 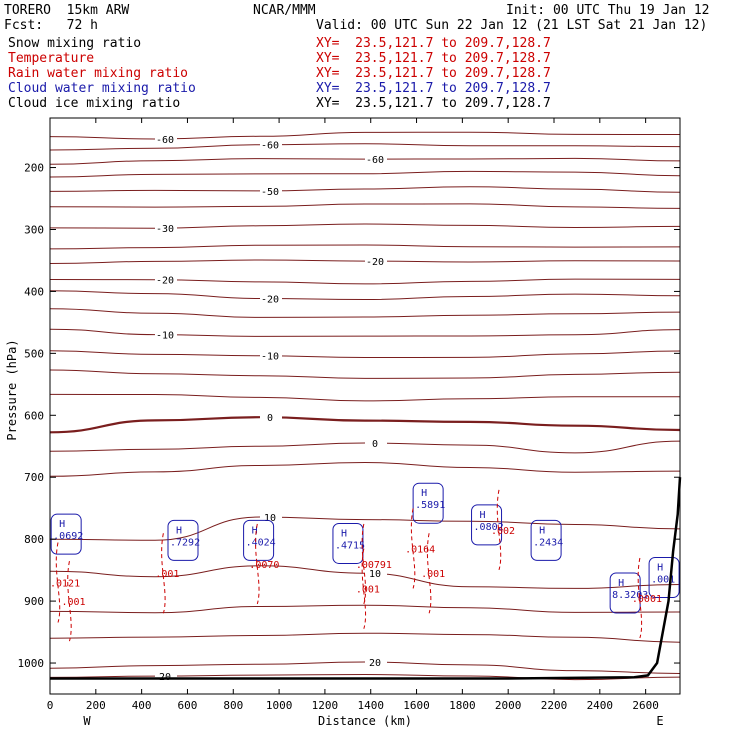 What do you see at coordinates (365, 721) in the screenshot?
I see `x-axis-label: Distance (km)` at bounding box center [365, 721].